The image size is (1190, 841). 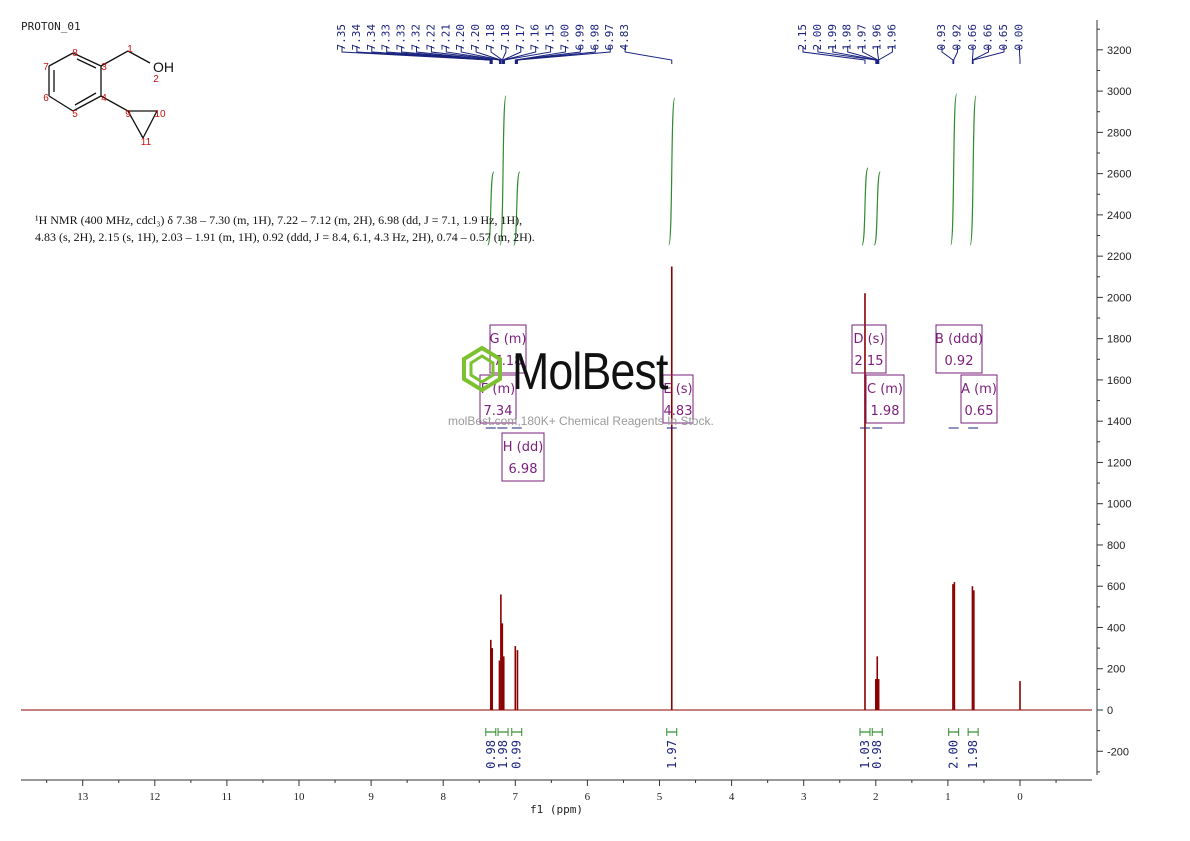 I want to click on oh-label: OH, so click(x=163, y=67).